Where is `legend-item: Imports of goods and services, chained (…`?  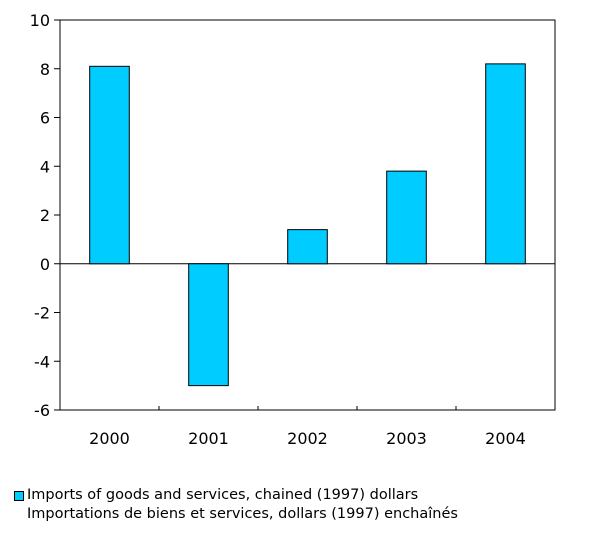
legend-item: Imports of goods and services, chained (… is located at coordinates (236, 495).